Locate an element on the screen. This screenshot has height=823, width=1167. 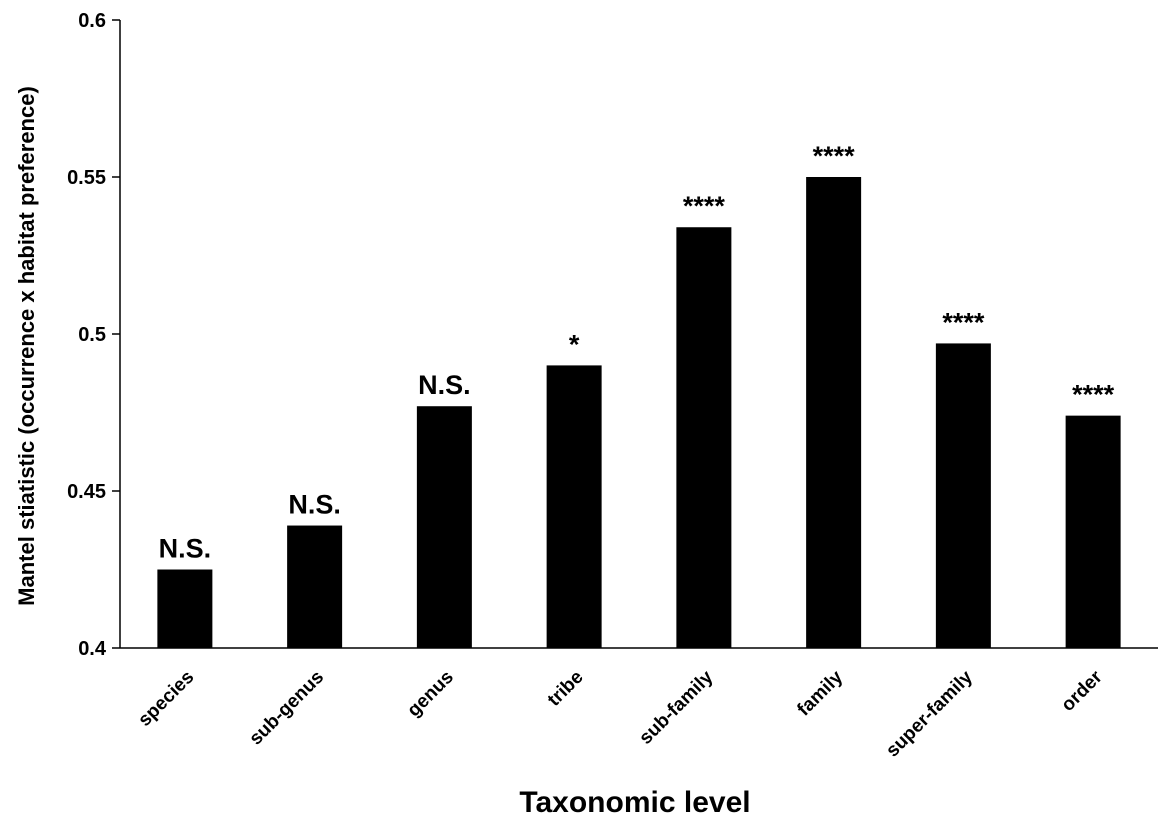
x-category-label: sub-family is located at coordinates (676, 707).